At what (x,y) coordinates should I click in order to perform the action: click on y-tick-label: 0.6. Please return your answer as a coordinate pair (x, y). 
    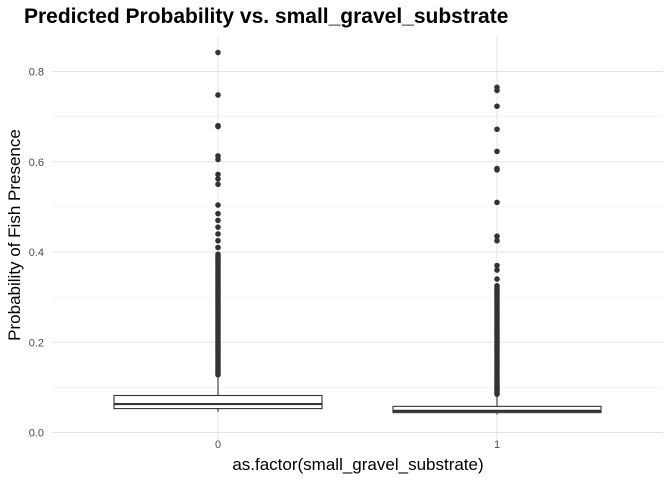
    Looking at the image, I should click on (36, 163).